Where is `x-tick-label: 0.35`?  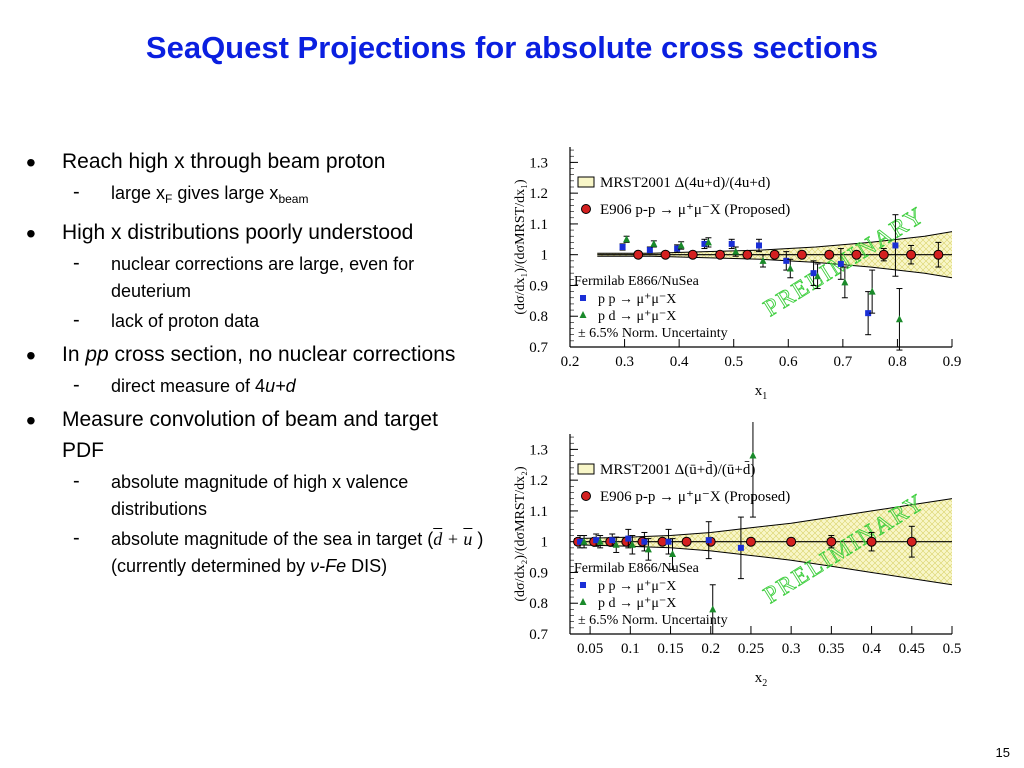 x-tick-label: 0.35 is located at coordinates (831, 649).